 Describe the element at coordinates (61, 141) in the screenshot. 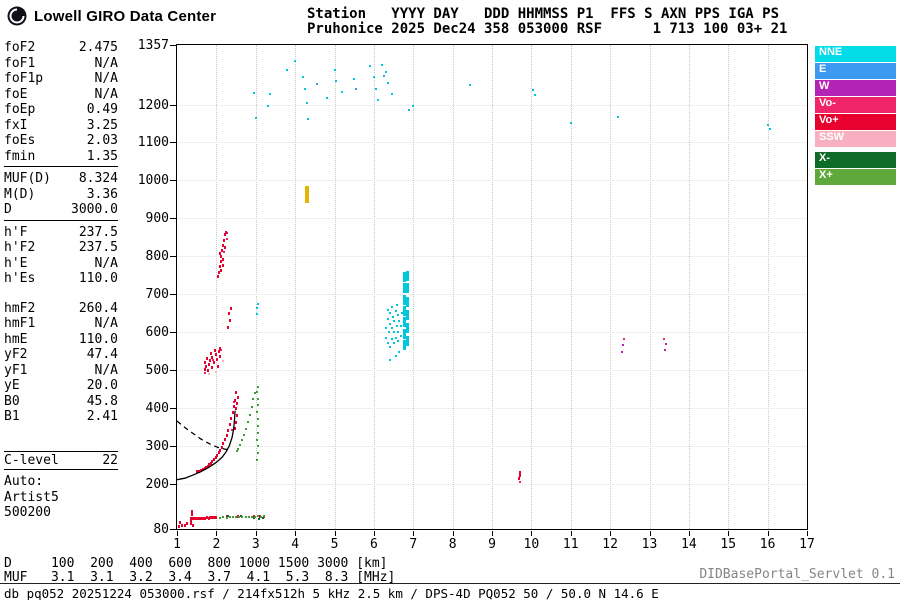

I see `param-row: foEs 2.03` at that location.